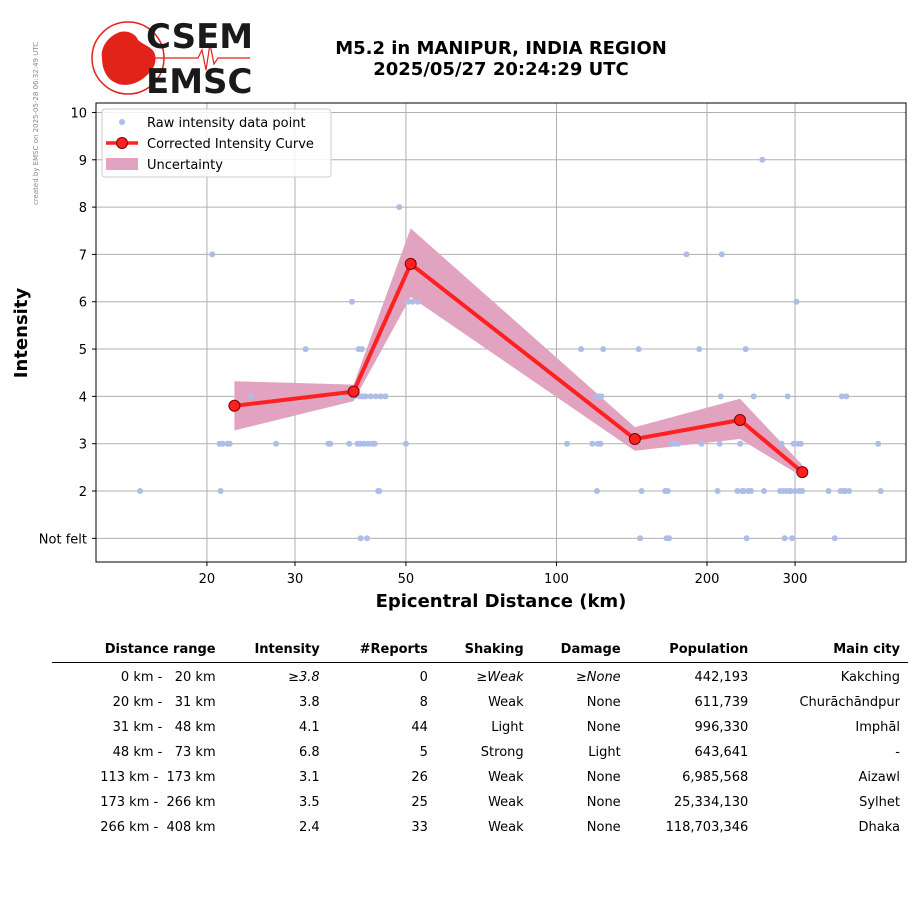 Image resolution: width=915 pixels, height=905 pixels. Describe the element at coordinates (795, 579) in the screenshot. I see `x-tick-label: 300` at that location.